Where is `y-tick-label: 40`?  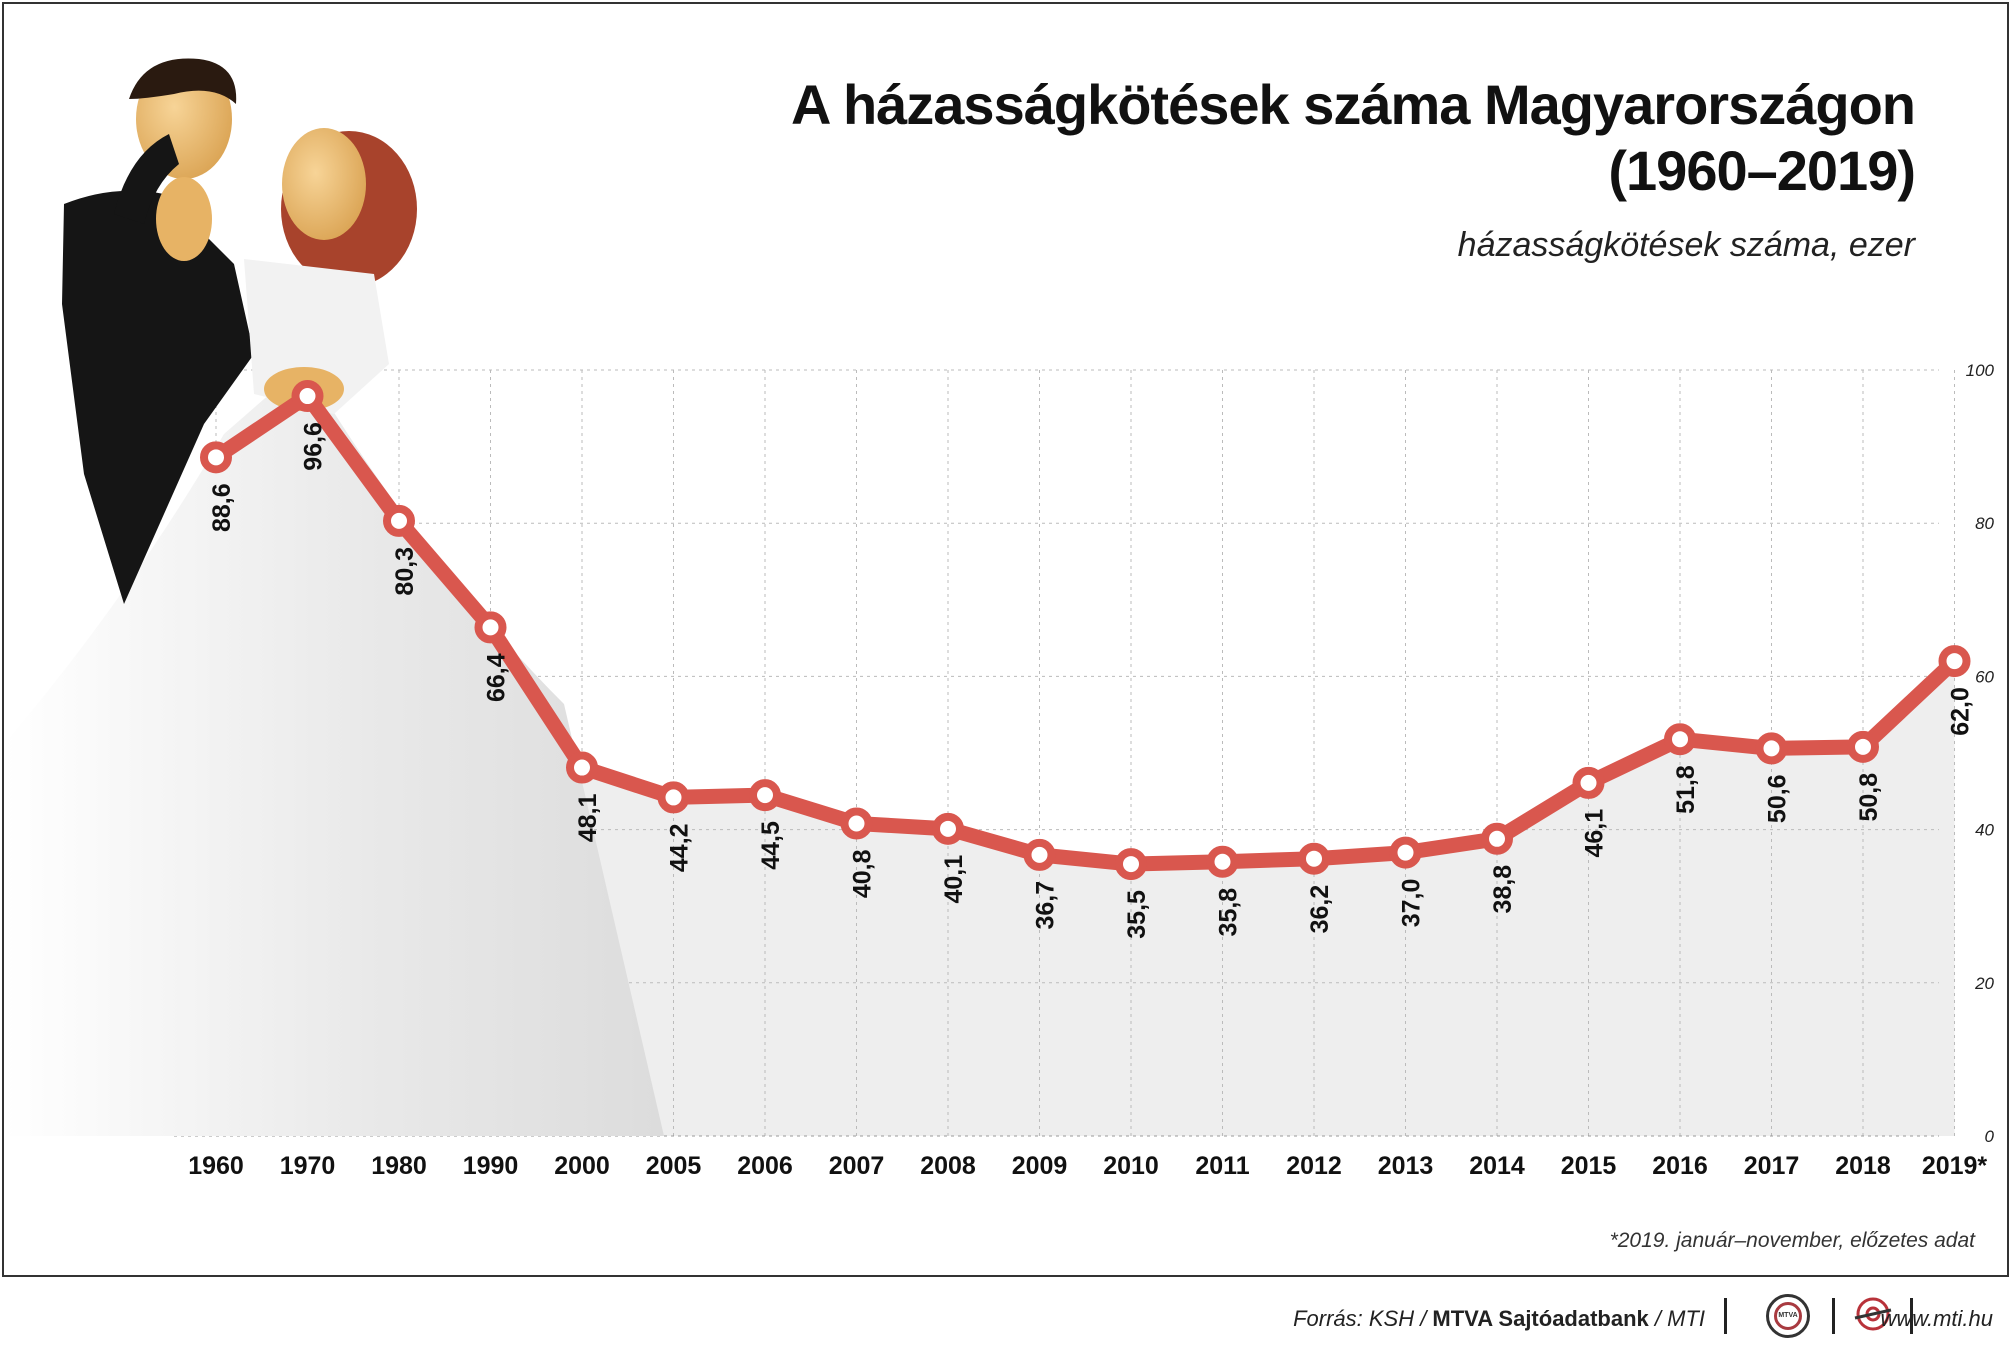
y-tick-label: 40 is located at coordinates (1984, 830).